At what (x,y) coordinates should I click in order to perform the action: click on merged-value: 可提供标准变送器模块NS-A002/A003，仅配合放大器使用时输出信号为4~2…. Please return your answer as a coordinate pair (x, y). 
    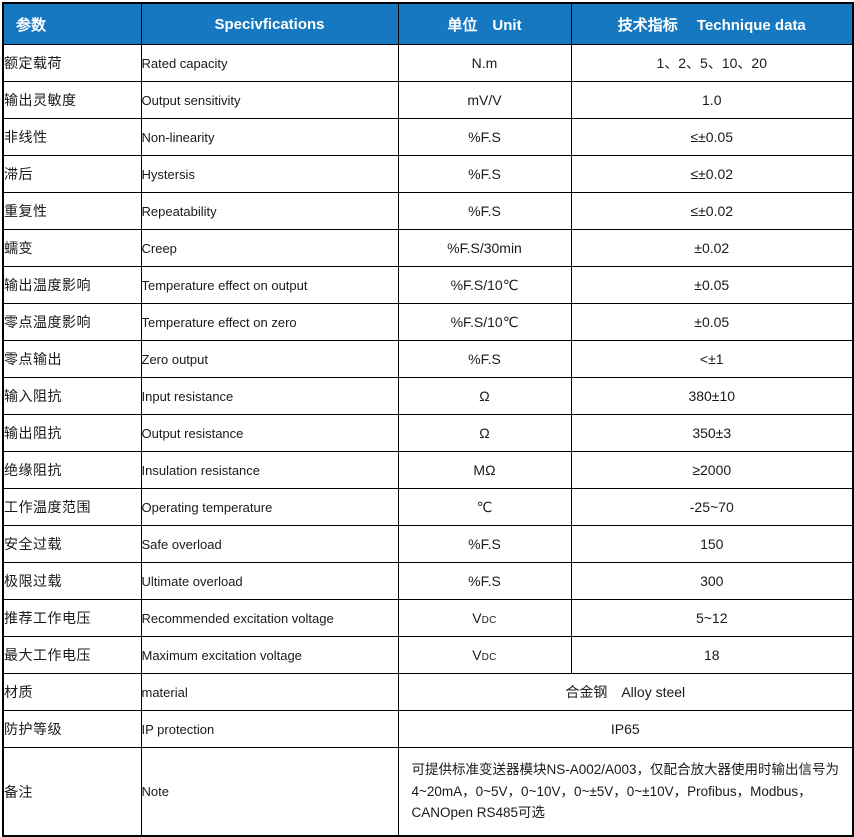
    Looking at the image, I should click on (625, 792).